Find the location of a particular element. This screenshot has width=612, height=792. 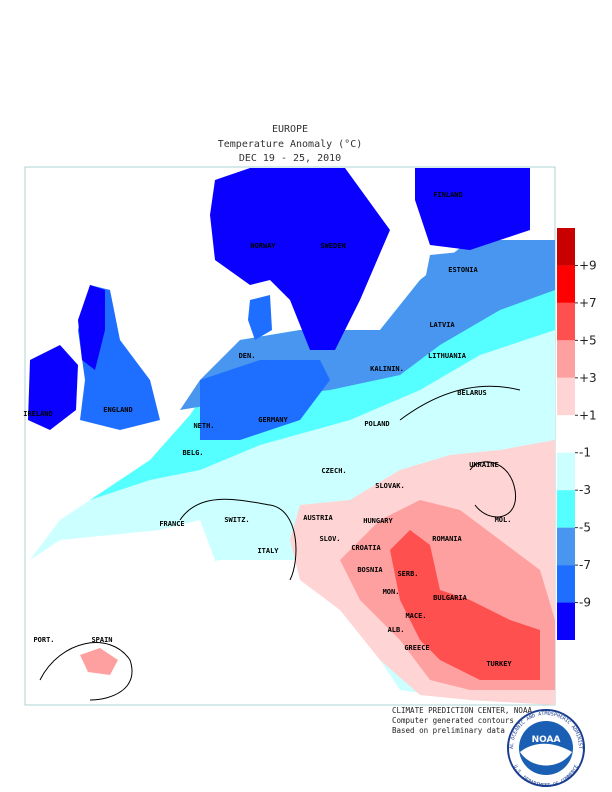

country-label: BOSNIA is located at coordinates (370, 570).